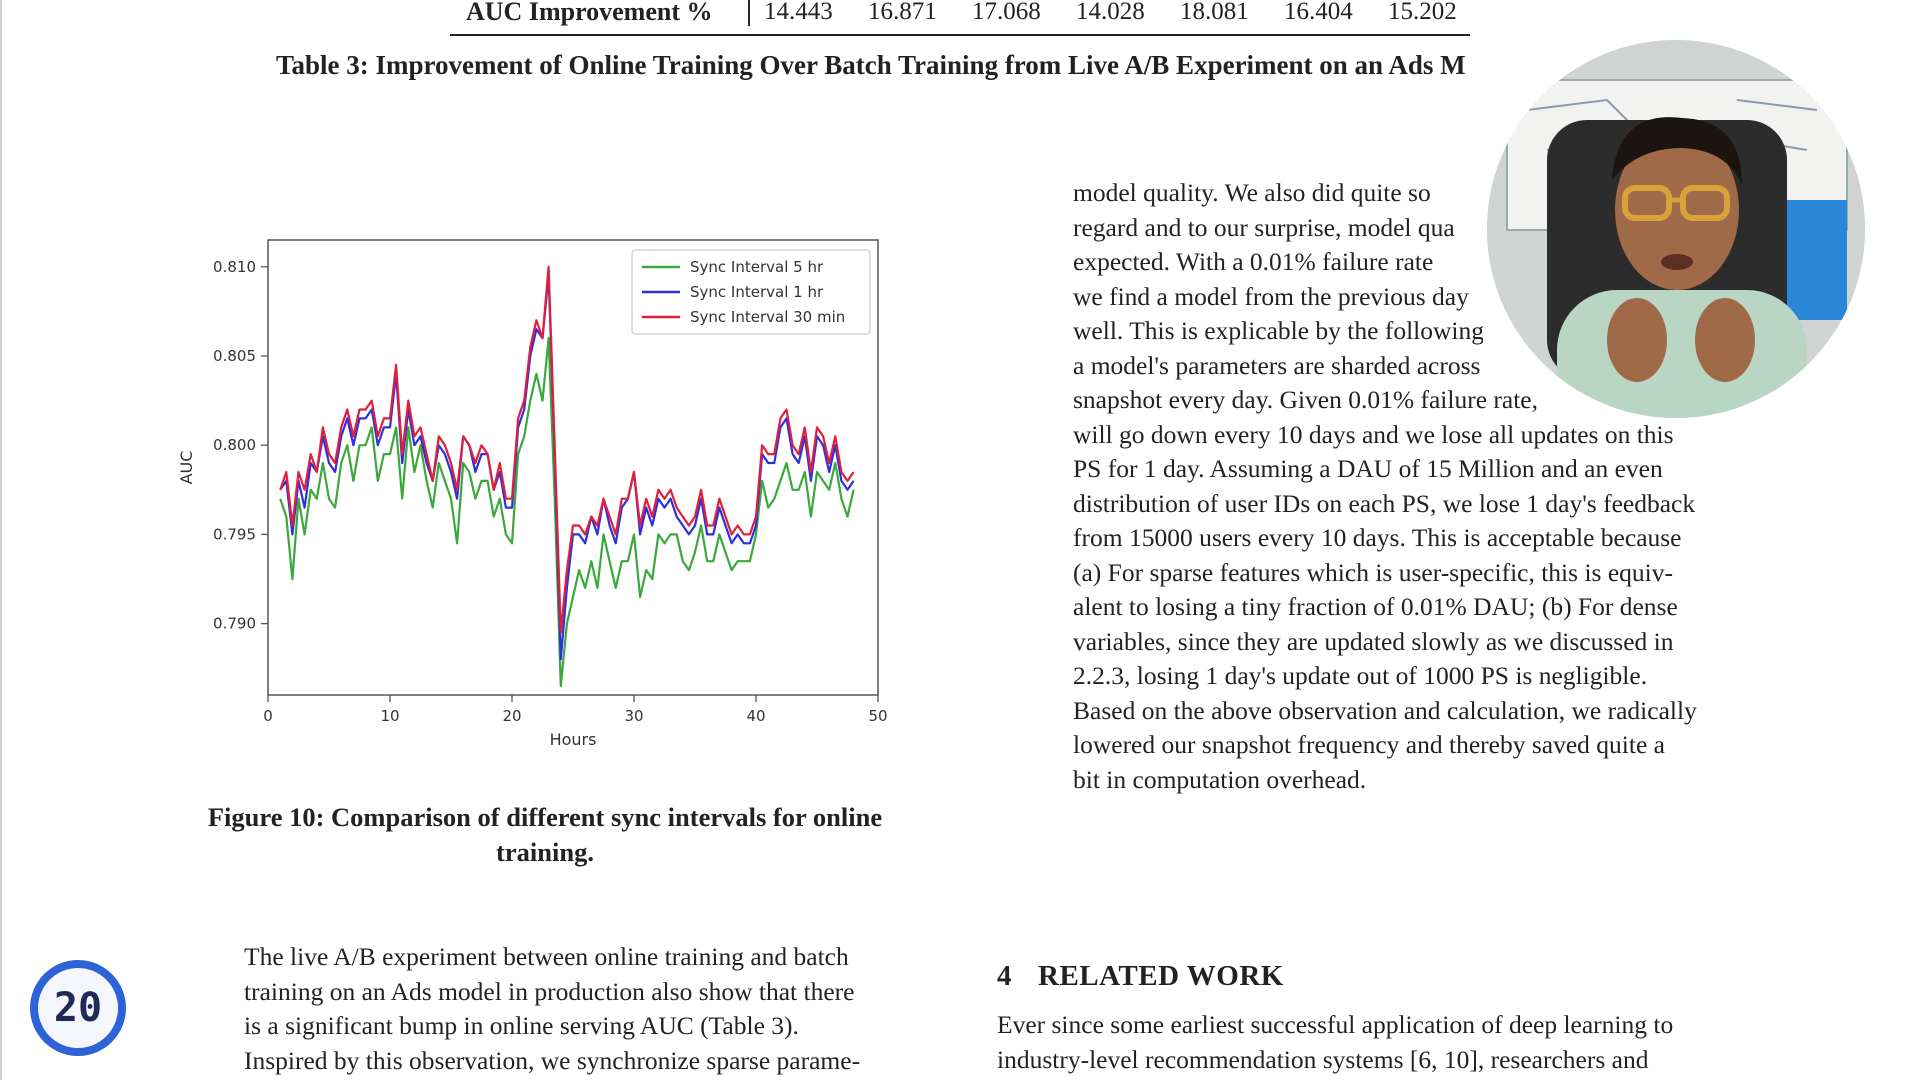 The image size is (1920, 1080). What do you see at coordinates (767, 317) in the screenshot?
I see `legend-label: Sync Interval 30 min` at bounding box center [767, 317].